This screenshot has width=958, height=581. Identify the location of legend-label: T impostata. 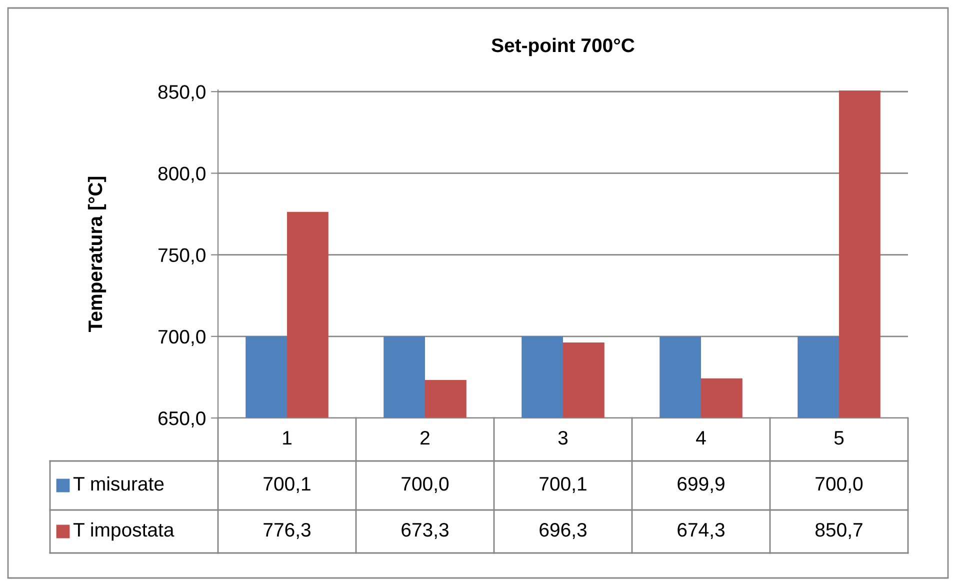
(123, 531).